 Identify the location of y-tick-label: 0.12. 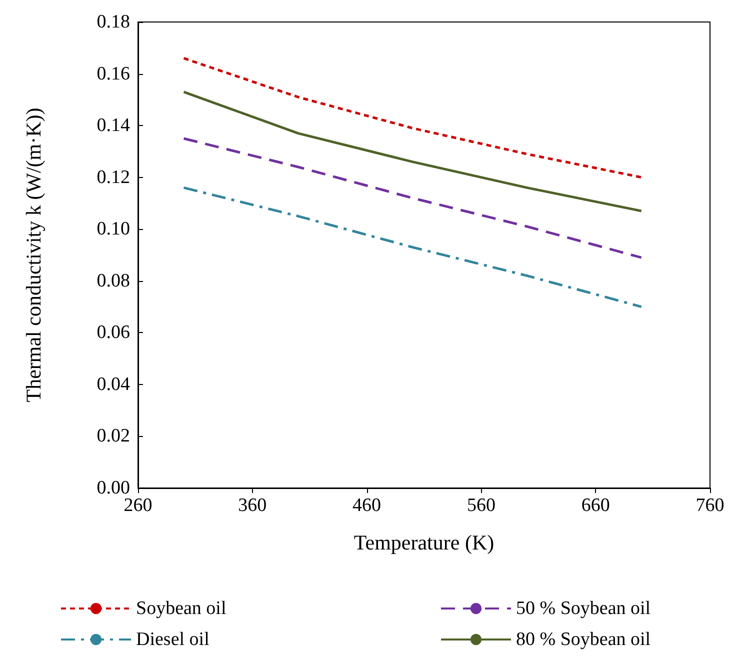
(113, 177).